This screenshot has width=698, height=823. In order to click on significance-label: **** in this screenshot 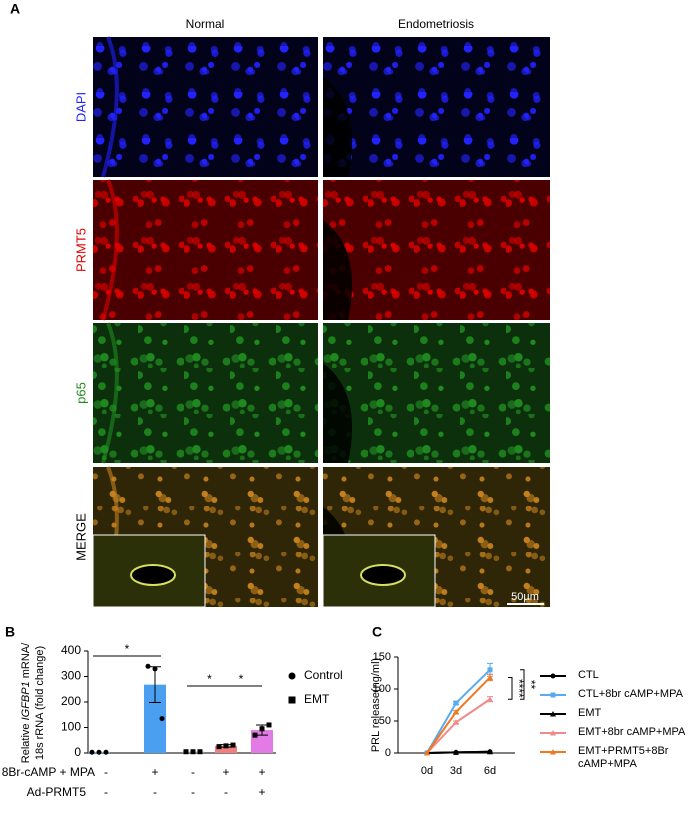, I will do `click(519, 688)`.